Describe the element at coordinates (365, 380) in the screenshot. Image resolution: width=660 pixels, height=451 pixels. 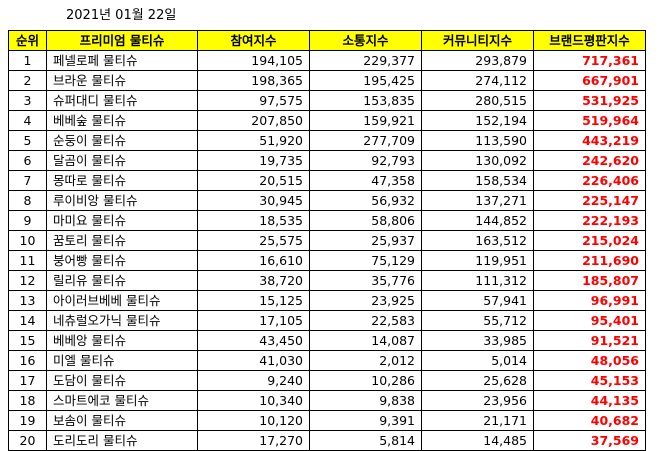
I see `cell-communication: 10,286` at that location.